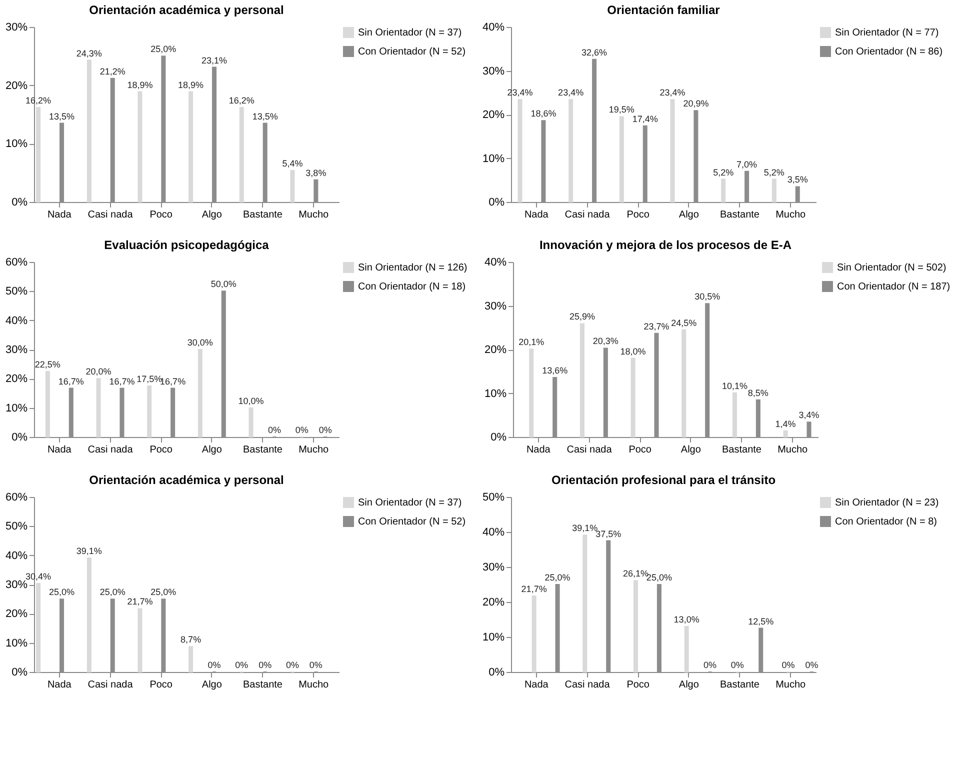  What do you see at coordinates (543, 113) in the screenshot?
I see `data-label: 18,6%` at bounding box center [543, 113].